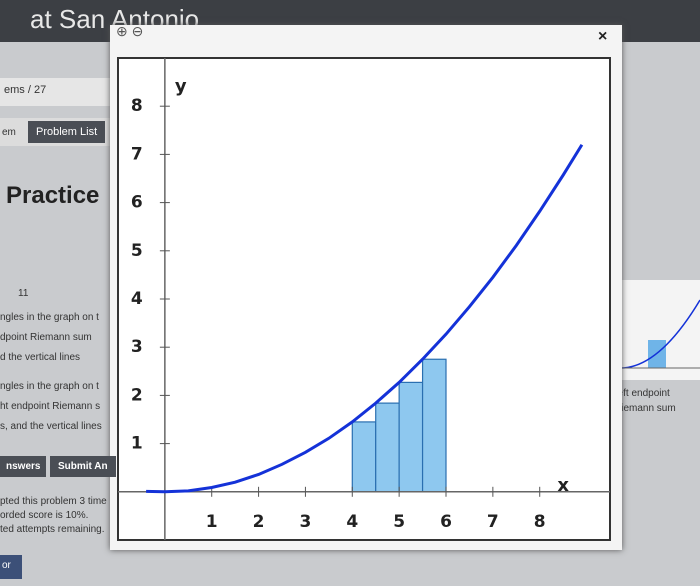 Image resolution: width=700 pixels, height=586 pixels. I want to click on note: pted this problem 3 time, so click(53, 501).